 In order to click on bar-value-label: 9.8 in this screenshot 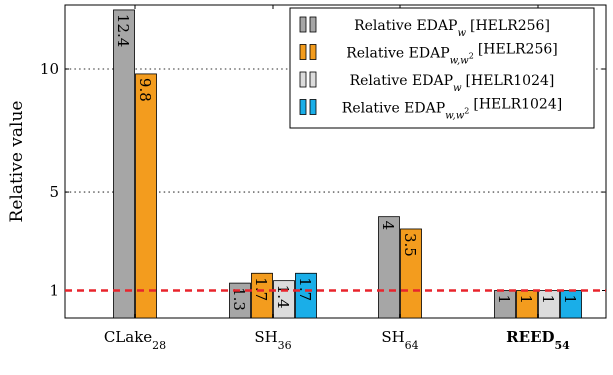, I will do `click(145, 90)`.